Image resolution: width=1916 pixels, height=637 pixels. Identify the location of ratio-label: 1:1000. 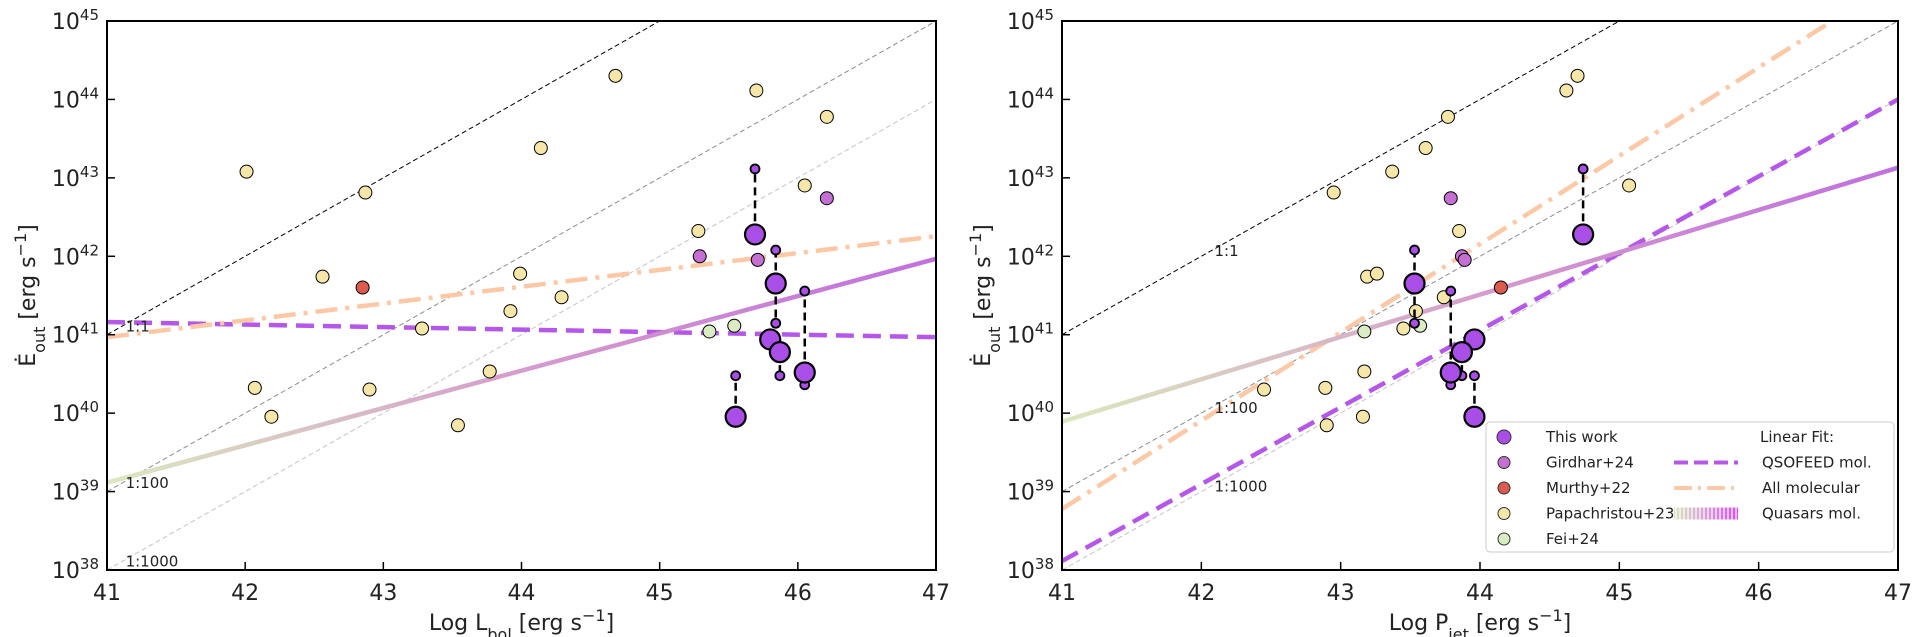
(152, 562).